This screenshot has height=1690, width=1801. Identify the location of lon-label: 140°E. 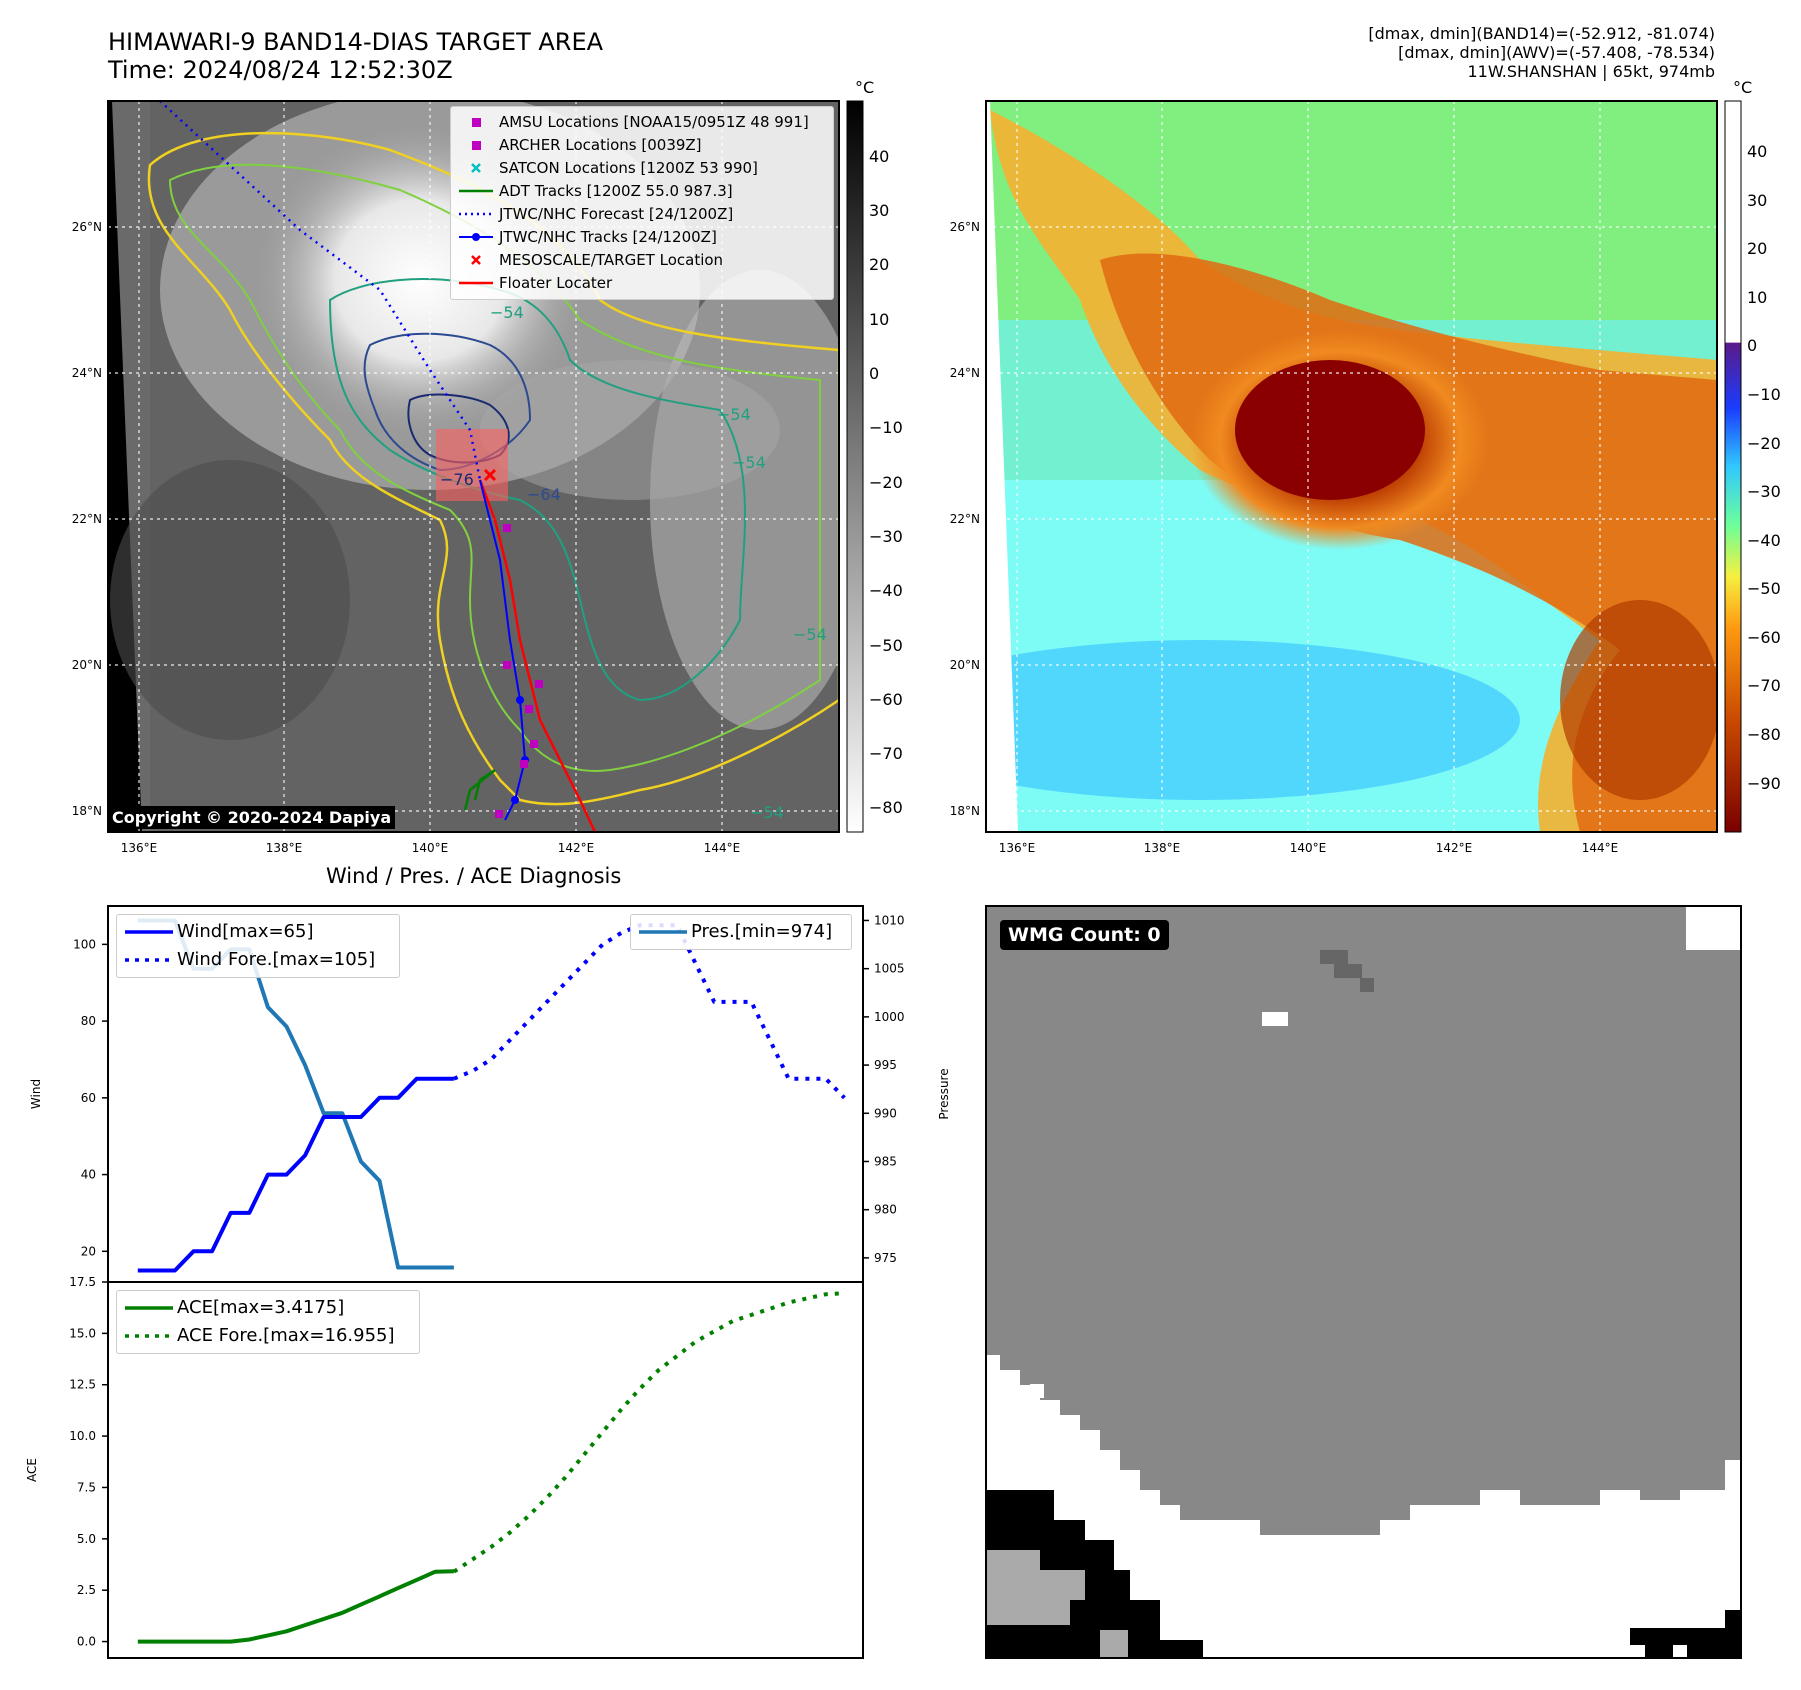
(430, 848).